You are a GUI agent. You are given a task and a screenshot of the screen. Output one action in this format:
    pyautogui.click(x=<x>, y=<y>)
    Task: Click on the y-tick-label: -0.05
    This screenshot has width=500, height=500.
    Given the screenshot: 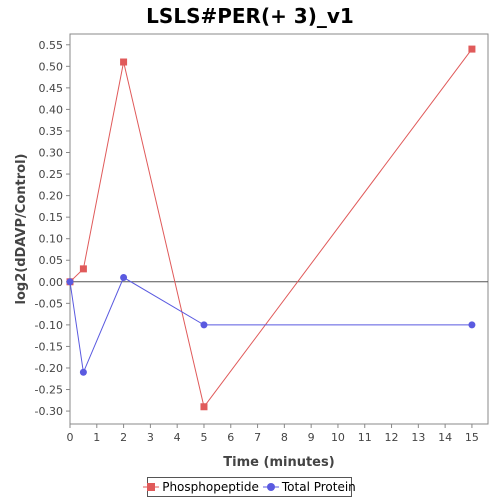 What is the action you would take?
    pyautogui.click(x=49, y=303)
    